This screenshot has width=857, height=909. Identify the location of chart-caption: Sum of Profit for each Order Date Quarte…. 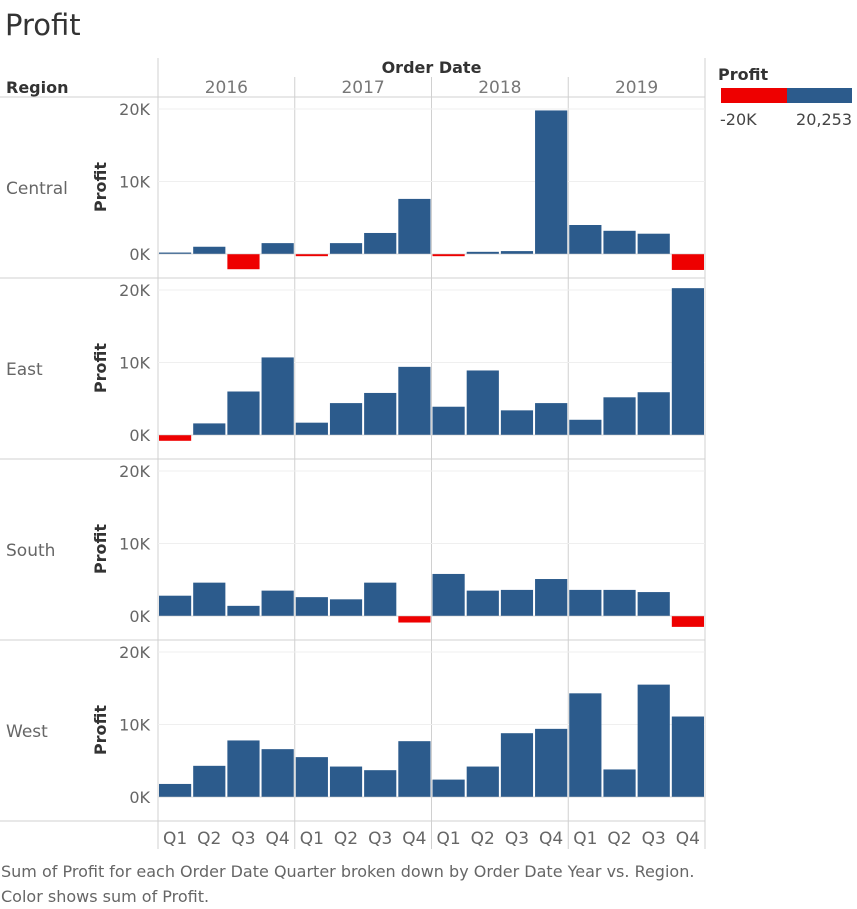
(348, 884).